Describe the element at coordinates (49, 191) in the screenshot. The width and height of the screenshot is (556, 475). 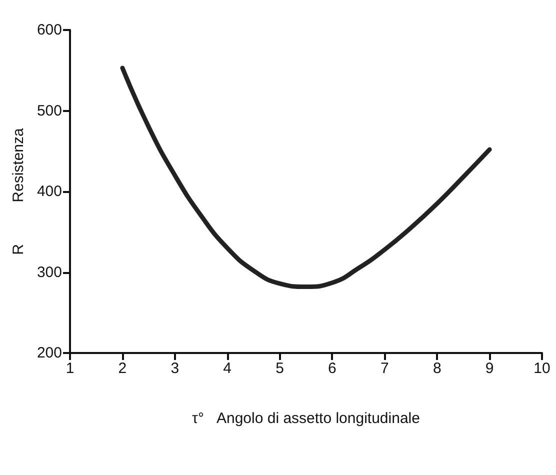
I see `y-tick-label: 400` at that location.